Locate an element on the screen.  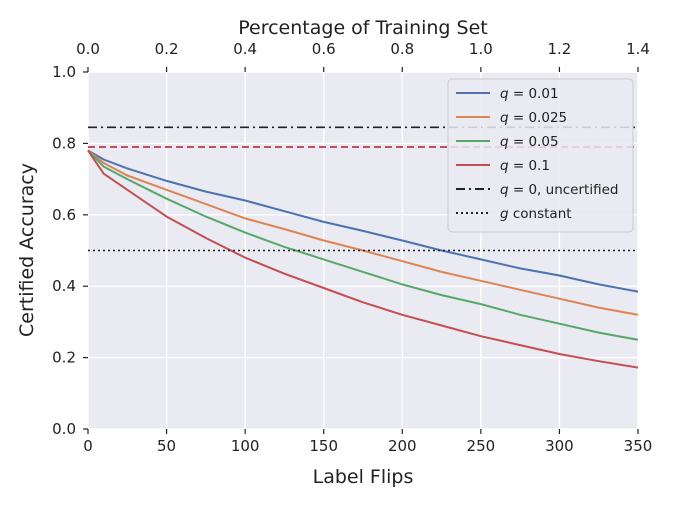
top-x-tick-label: 1.2 is located at coordinates (559, 49).